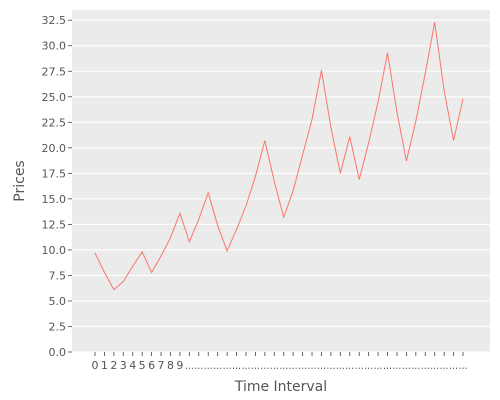  What do you see at coordinates (104, 365) in the screenshot?
I see `x-tick-label: 1` at bounding box center [104, 365].